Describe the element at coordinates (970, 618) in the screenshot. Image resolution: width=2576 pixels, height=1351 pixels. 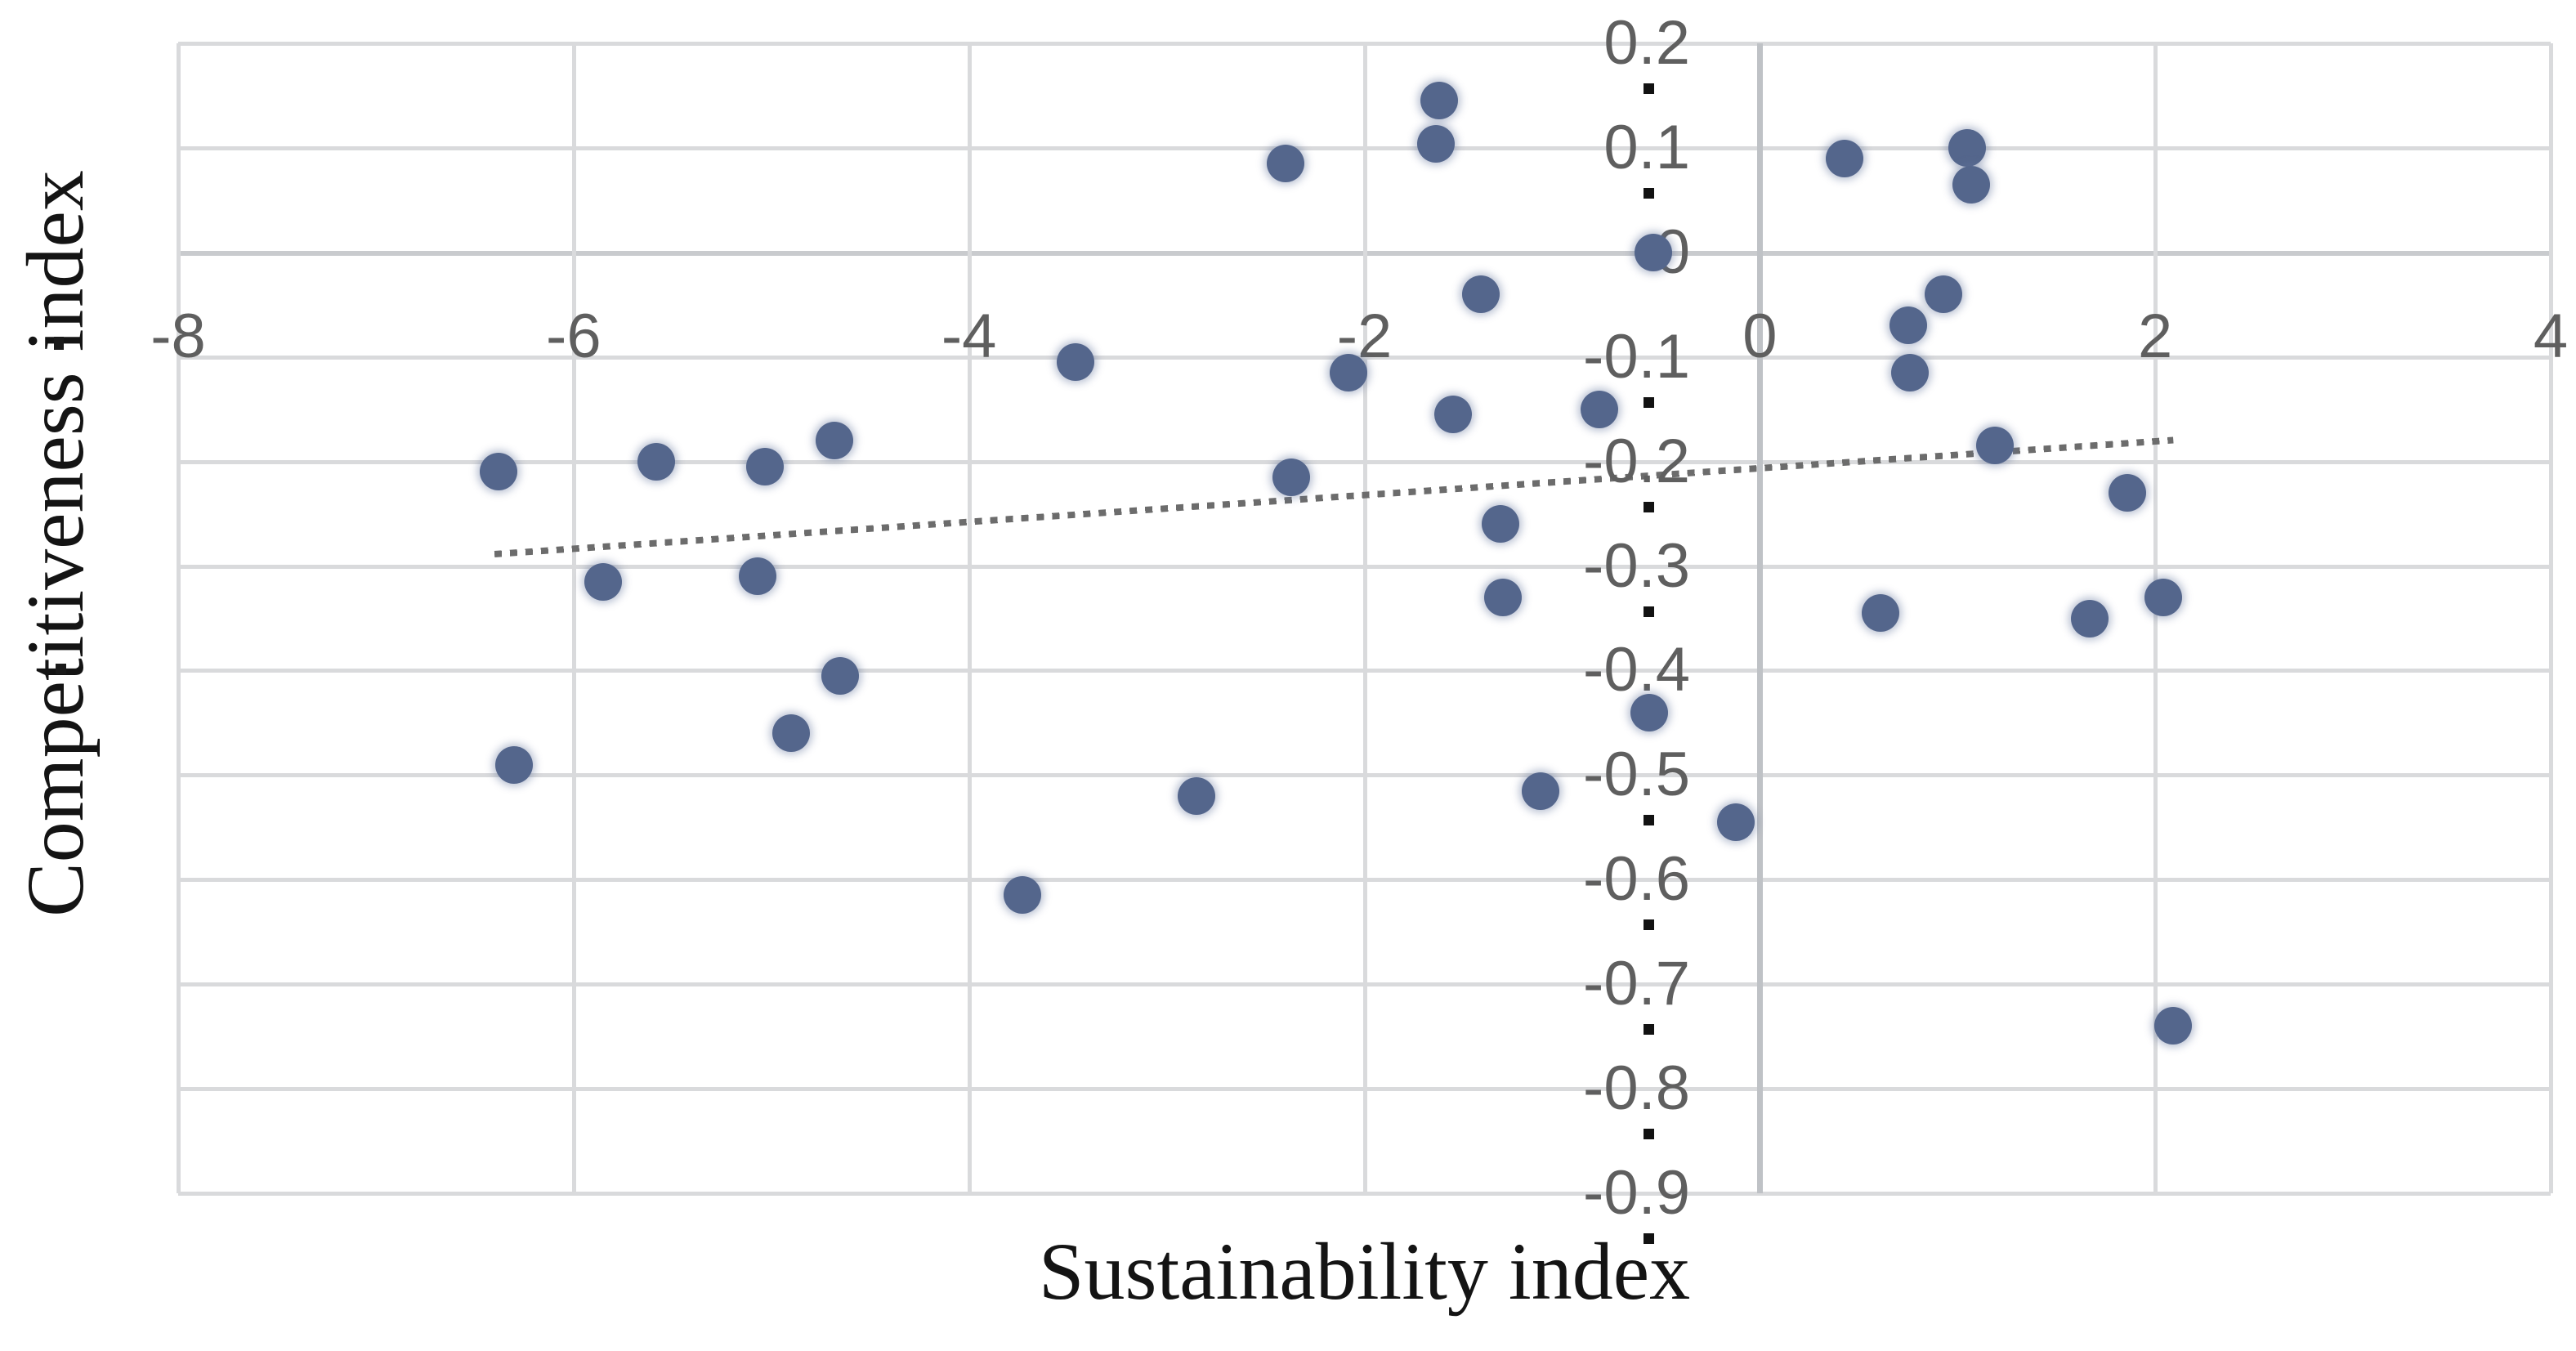
I see `gridline-x--4` at that location.